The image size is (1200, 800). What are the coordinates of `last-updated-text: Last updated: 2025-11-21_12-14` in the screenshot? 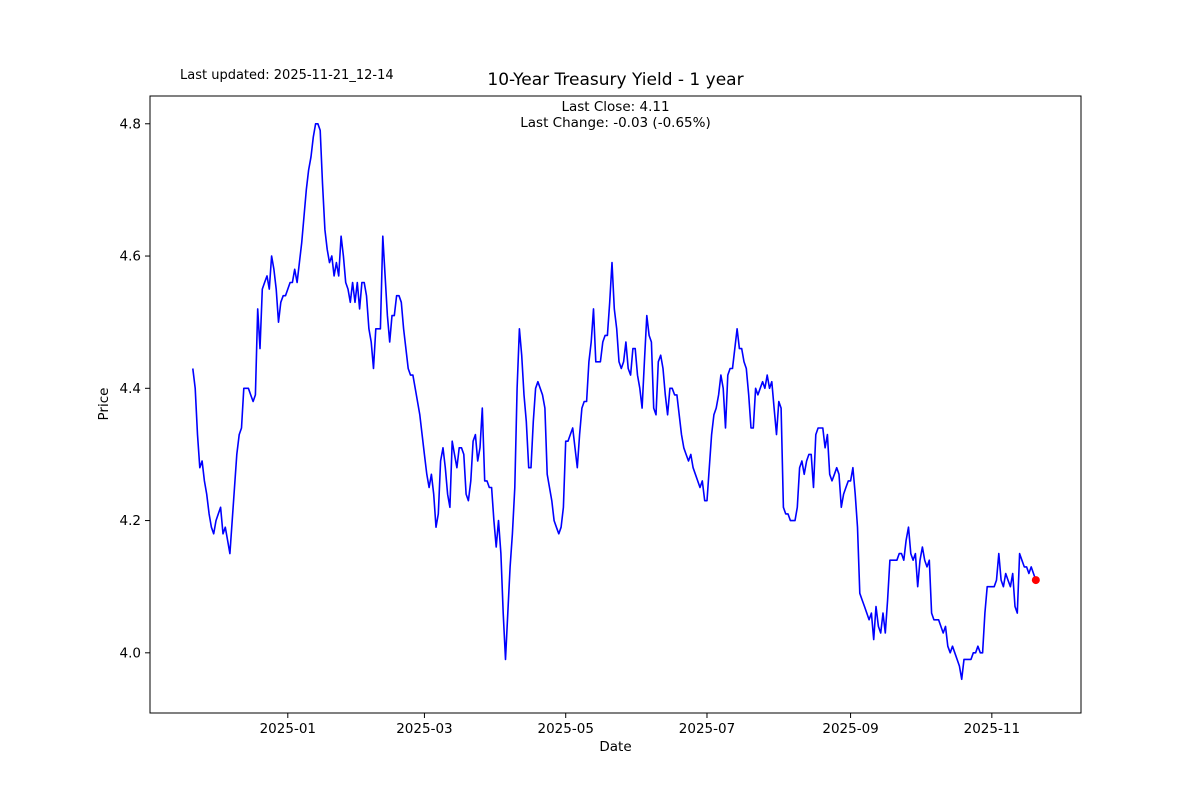 It's located at (287, 75).